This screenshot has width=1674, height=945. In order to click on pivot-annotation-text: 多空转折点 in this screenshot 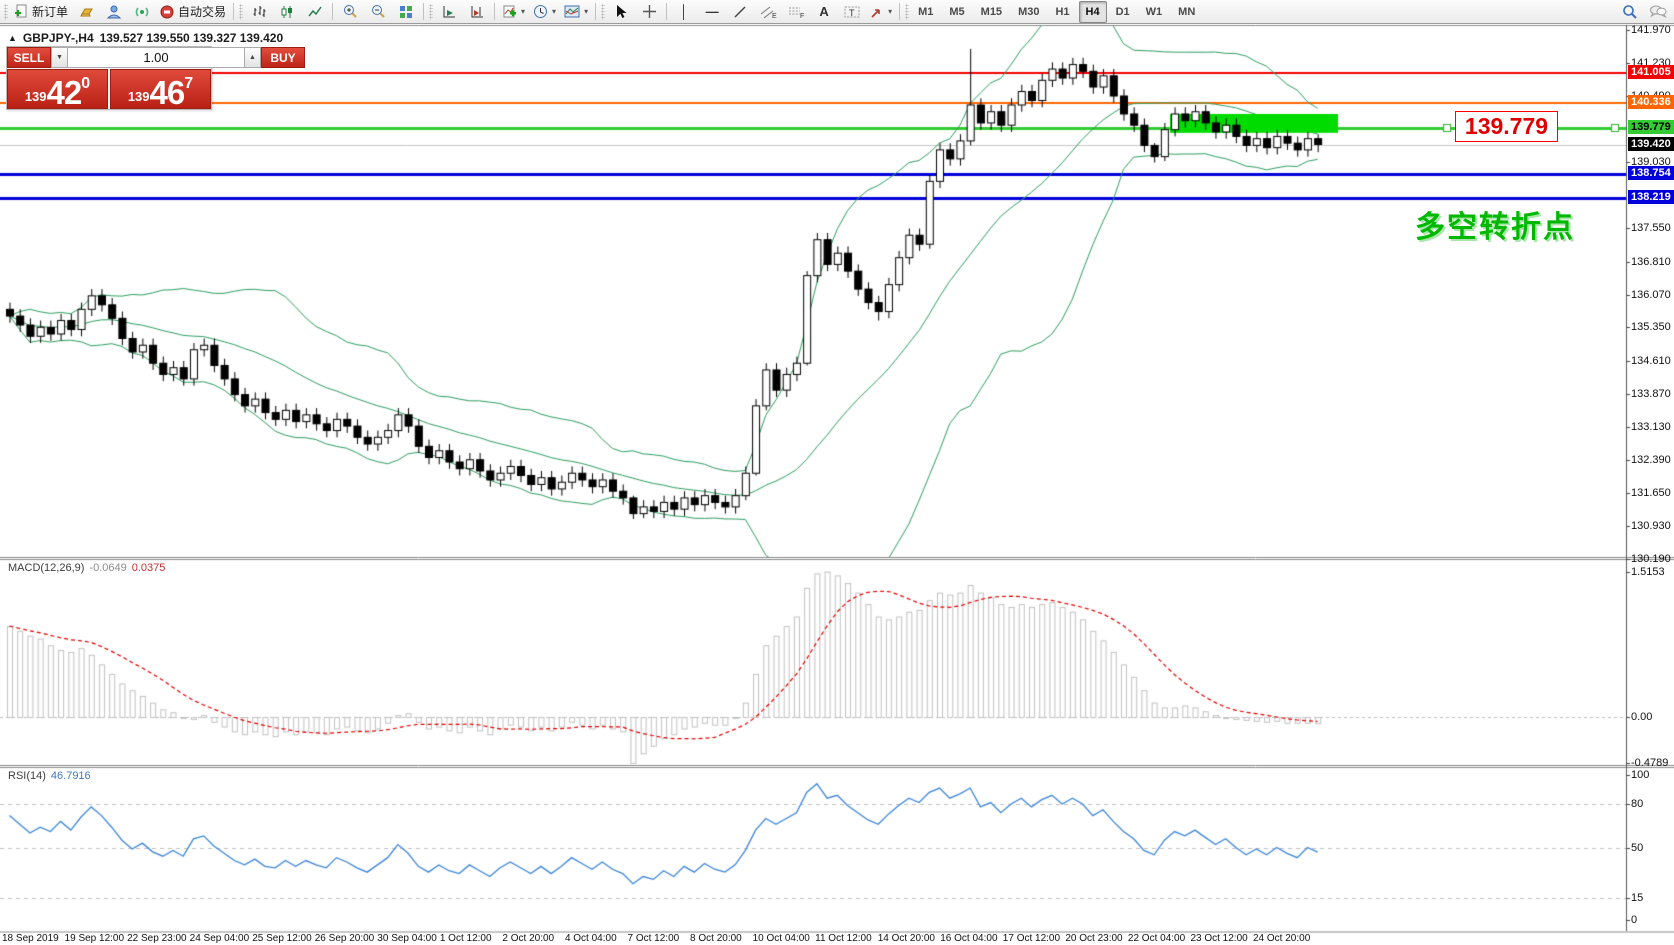, I will do `click(1495, 227)`.